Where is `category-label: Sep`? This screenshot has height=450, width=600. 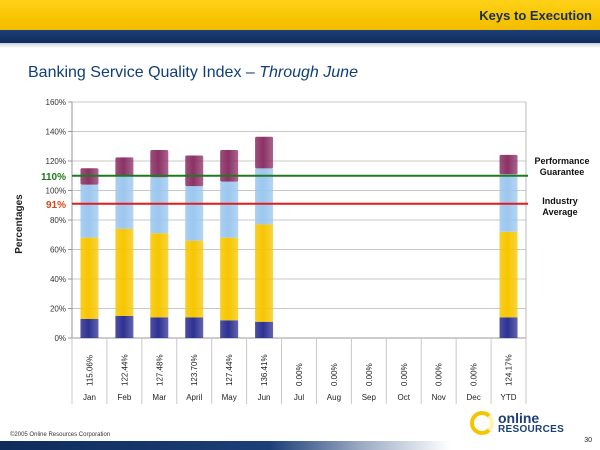 category-label: Sep is located at coordinates (369, 397).